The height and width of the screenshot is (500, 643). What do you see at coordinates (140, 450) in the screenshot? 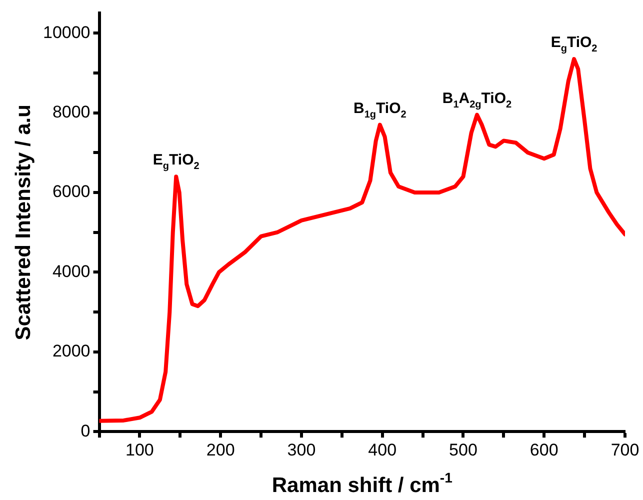
I see `x-tick-label: 100` at bounding box center [140, 450].